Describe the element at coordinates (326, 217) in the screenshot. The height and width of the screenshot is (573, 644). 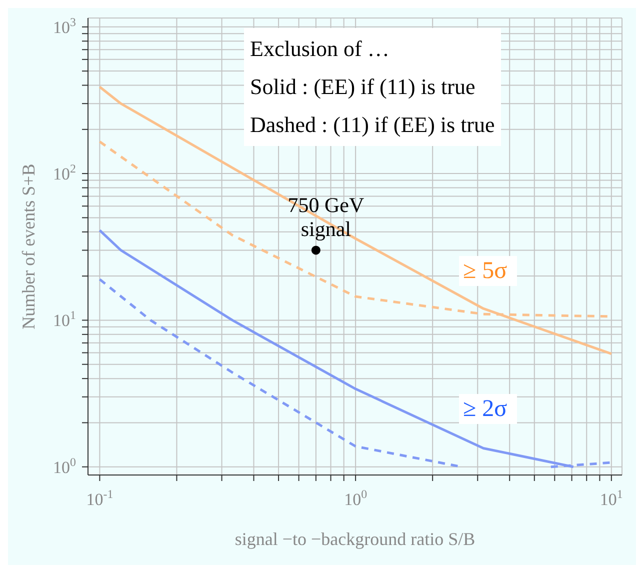
I see `annotation: 750 GeV signal` at that location.